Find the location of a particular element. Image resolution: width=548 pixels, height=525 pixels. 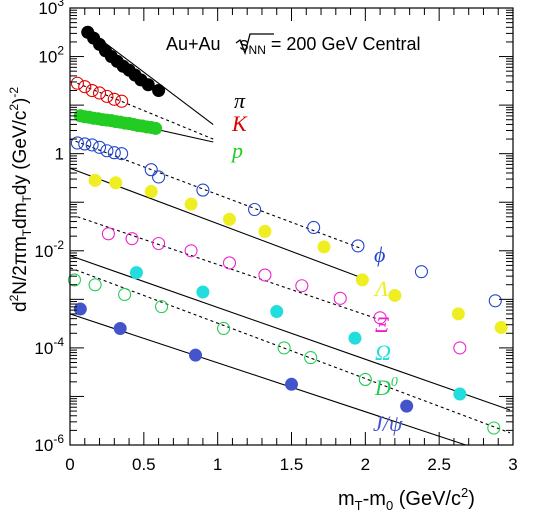

species-label: Λ is located at coordinates (381, 288).